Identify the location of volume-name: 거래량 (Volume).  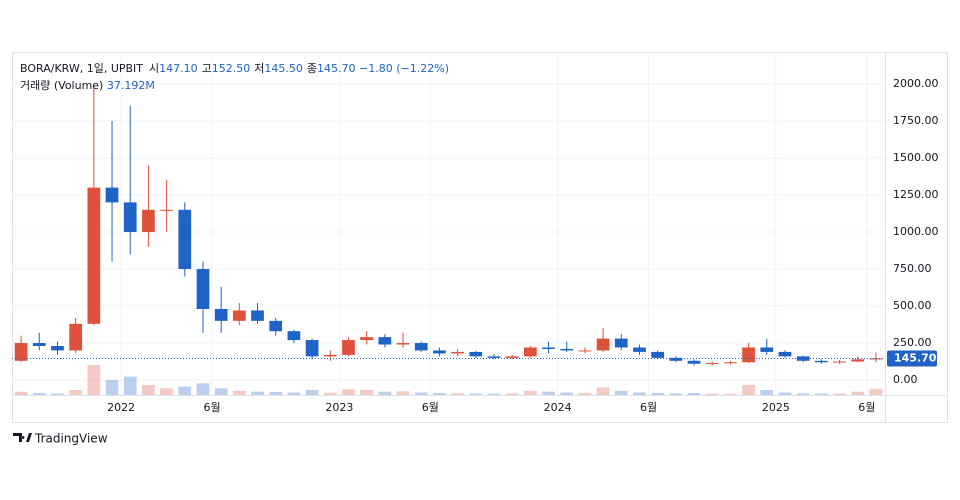
(62, 85).